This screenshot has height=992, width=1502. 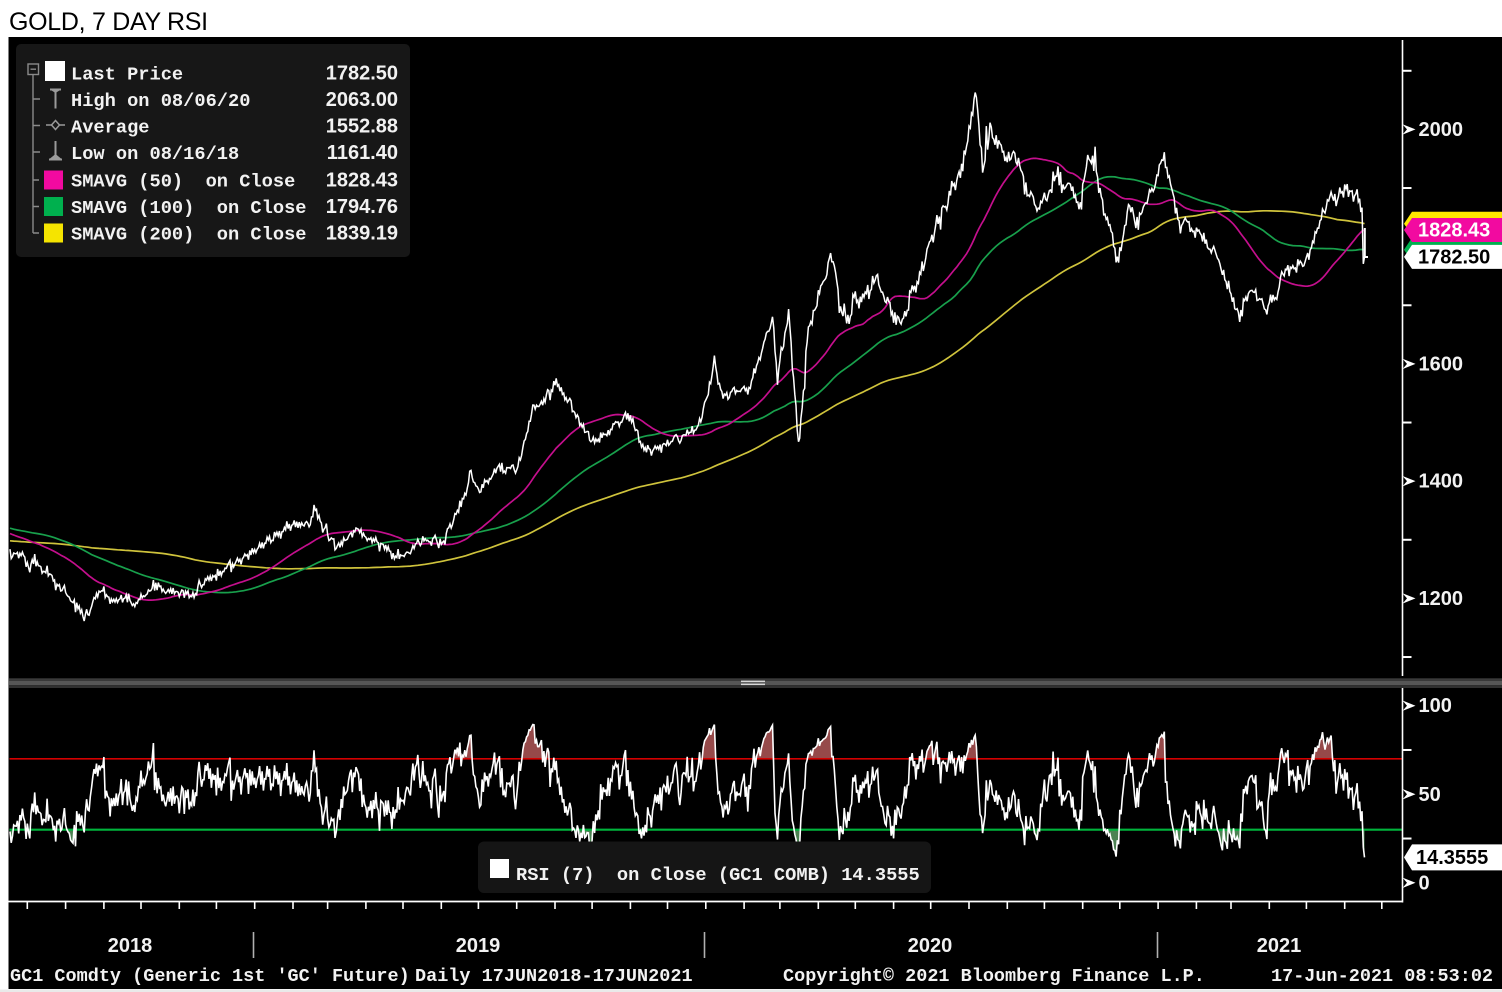 I want to click on svg-text: 50, so click(x=1430, y=795).